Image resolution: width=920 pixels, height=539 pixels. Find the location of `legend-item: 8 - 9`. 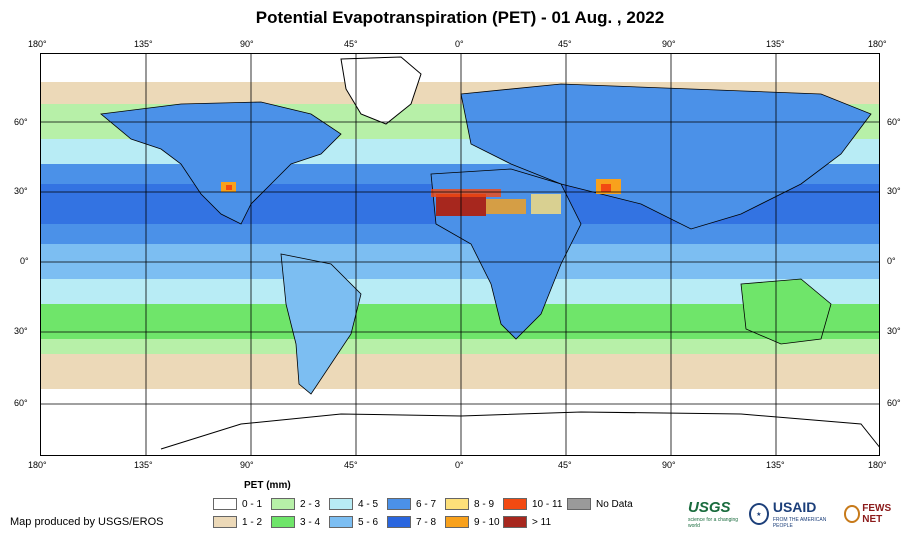

legend-item: 8 - 9 is located at coordinates (469, 504).